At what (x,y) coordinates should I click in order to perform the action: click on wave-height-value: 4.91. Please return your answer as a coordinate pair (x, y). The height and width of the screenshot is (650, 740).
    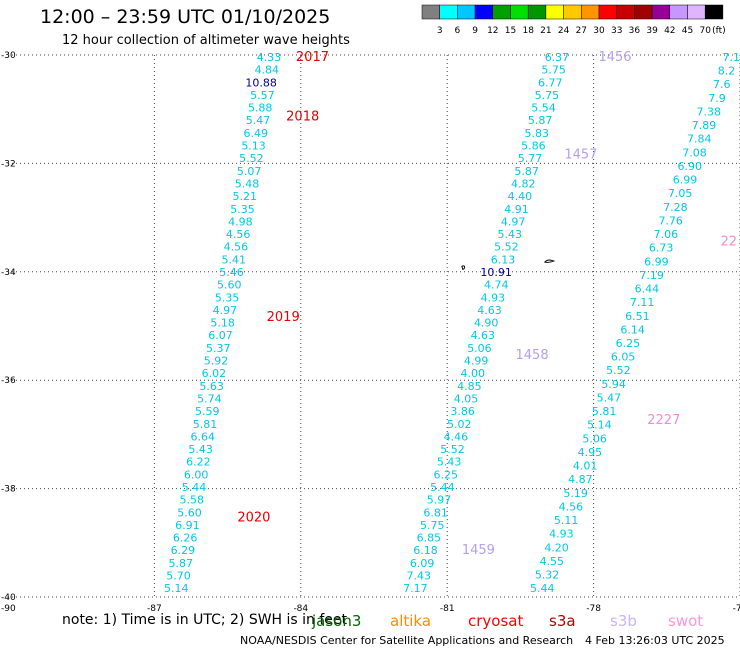
    Looking at the image, I should click on (516, 209).